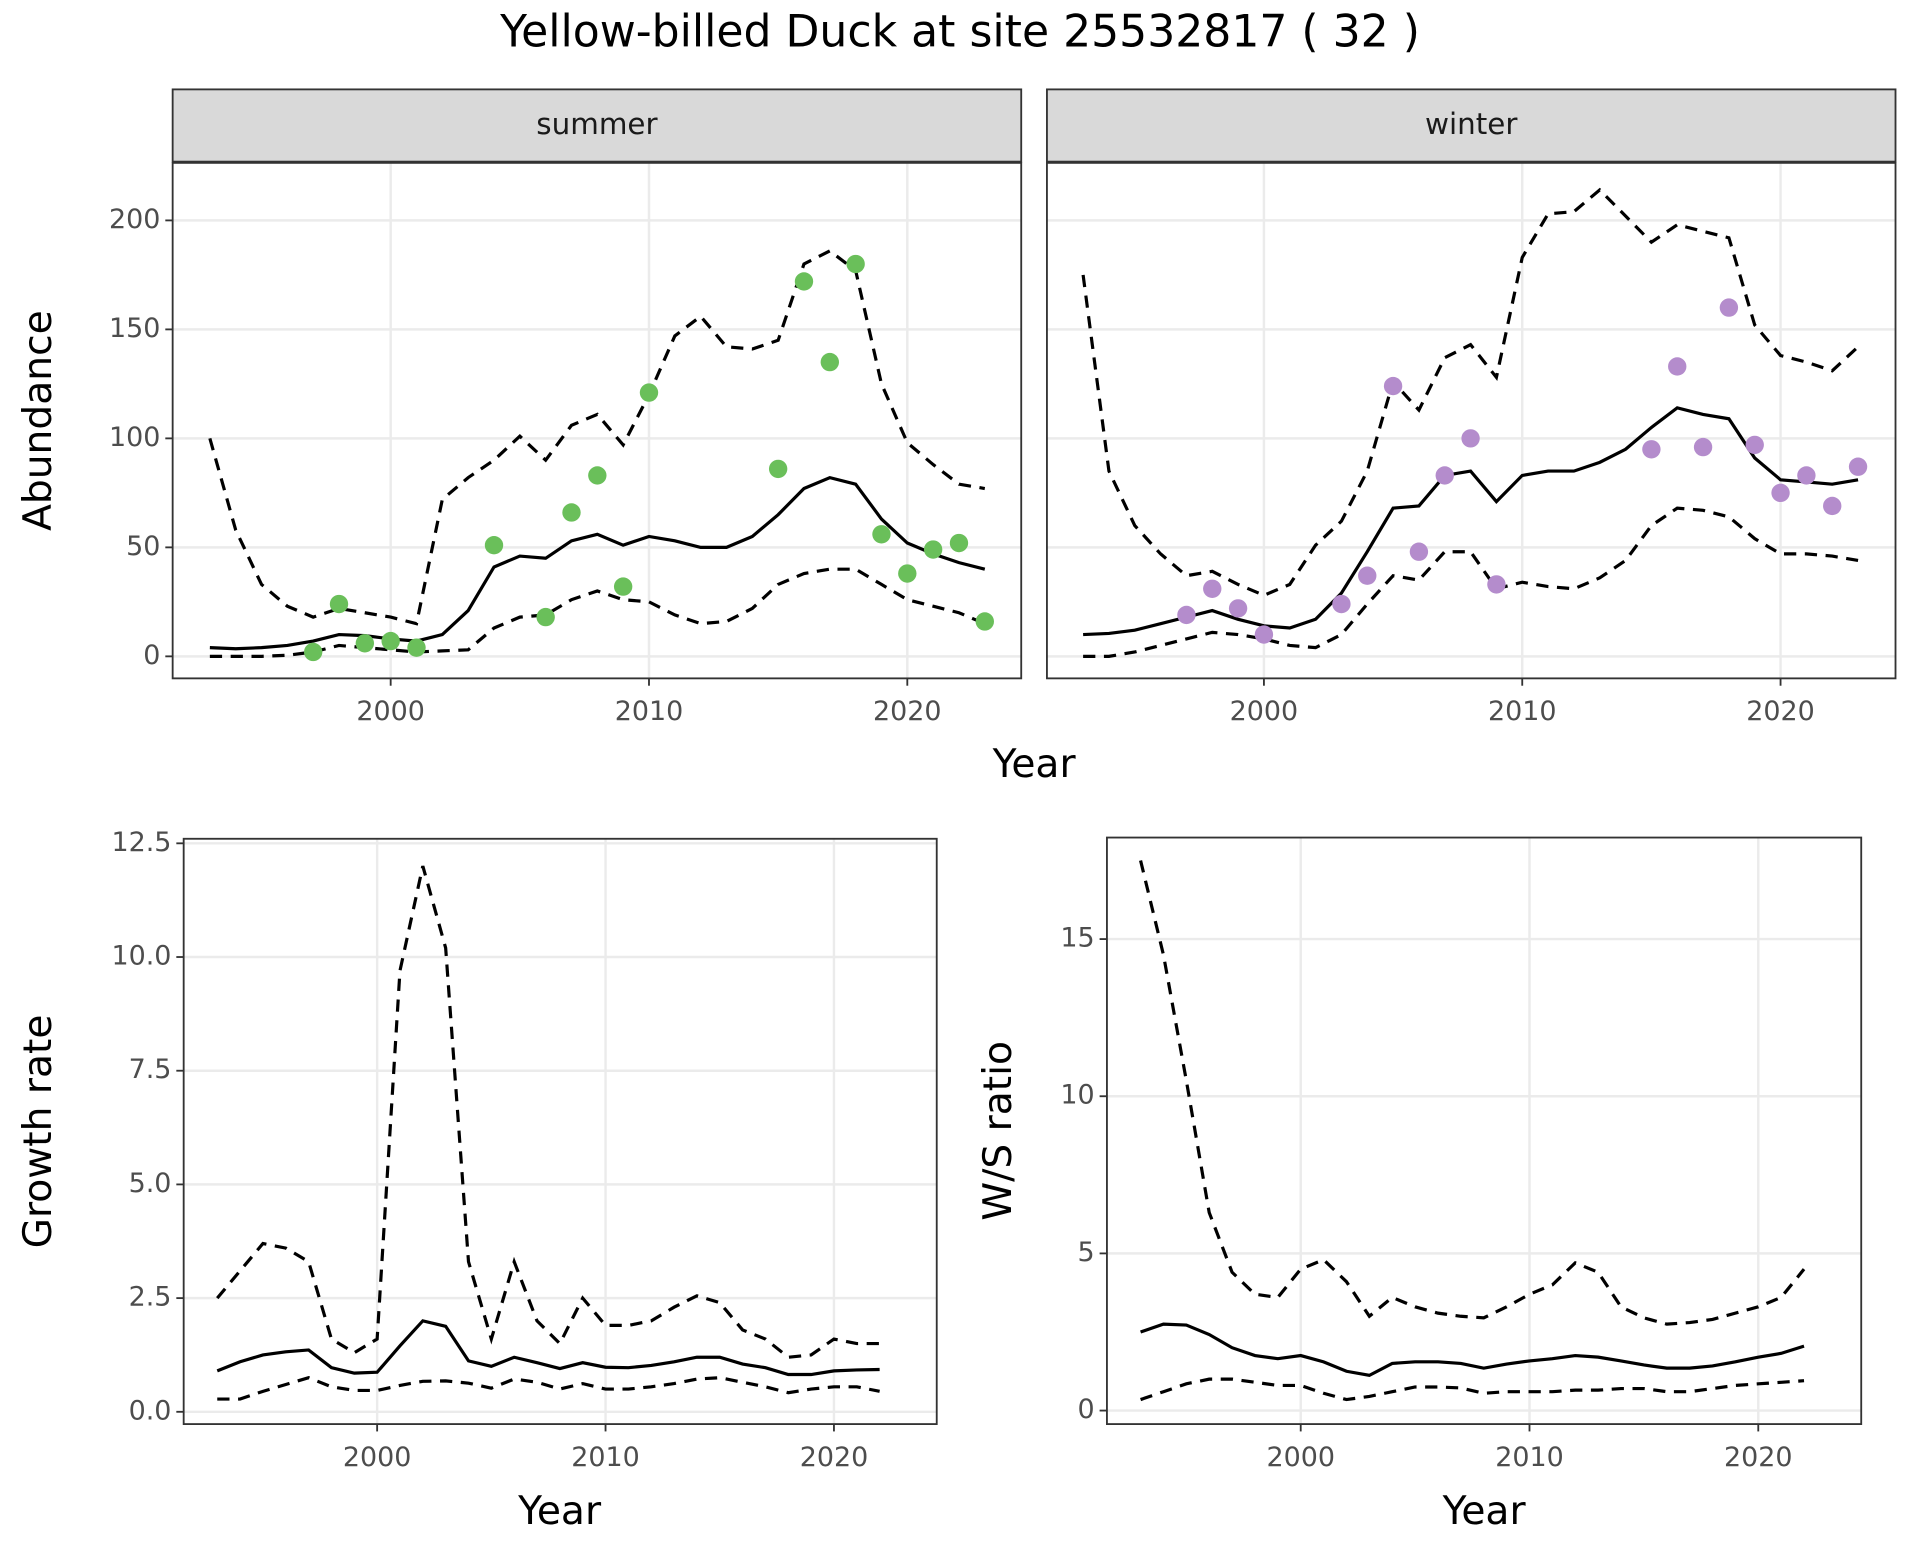  I want to click on y-tick-label: 2.5, so click(150, 1297).